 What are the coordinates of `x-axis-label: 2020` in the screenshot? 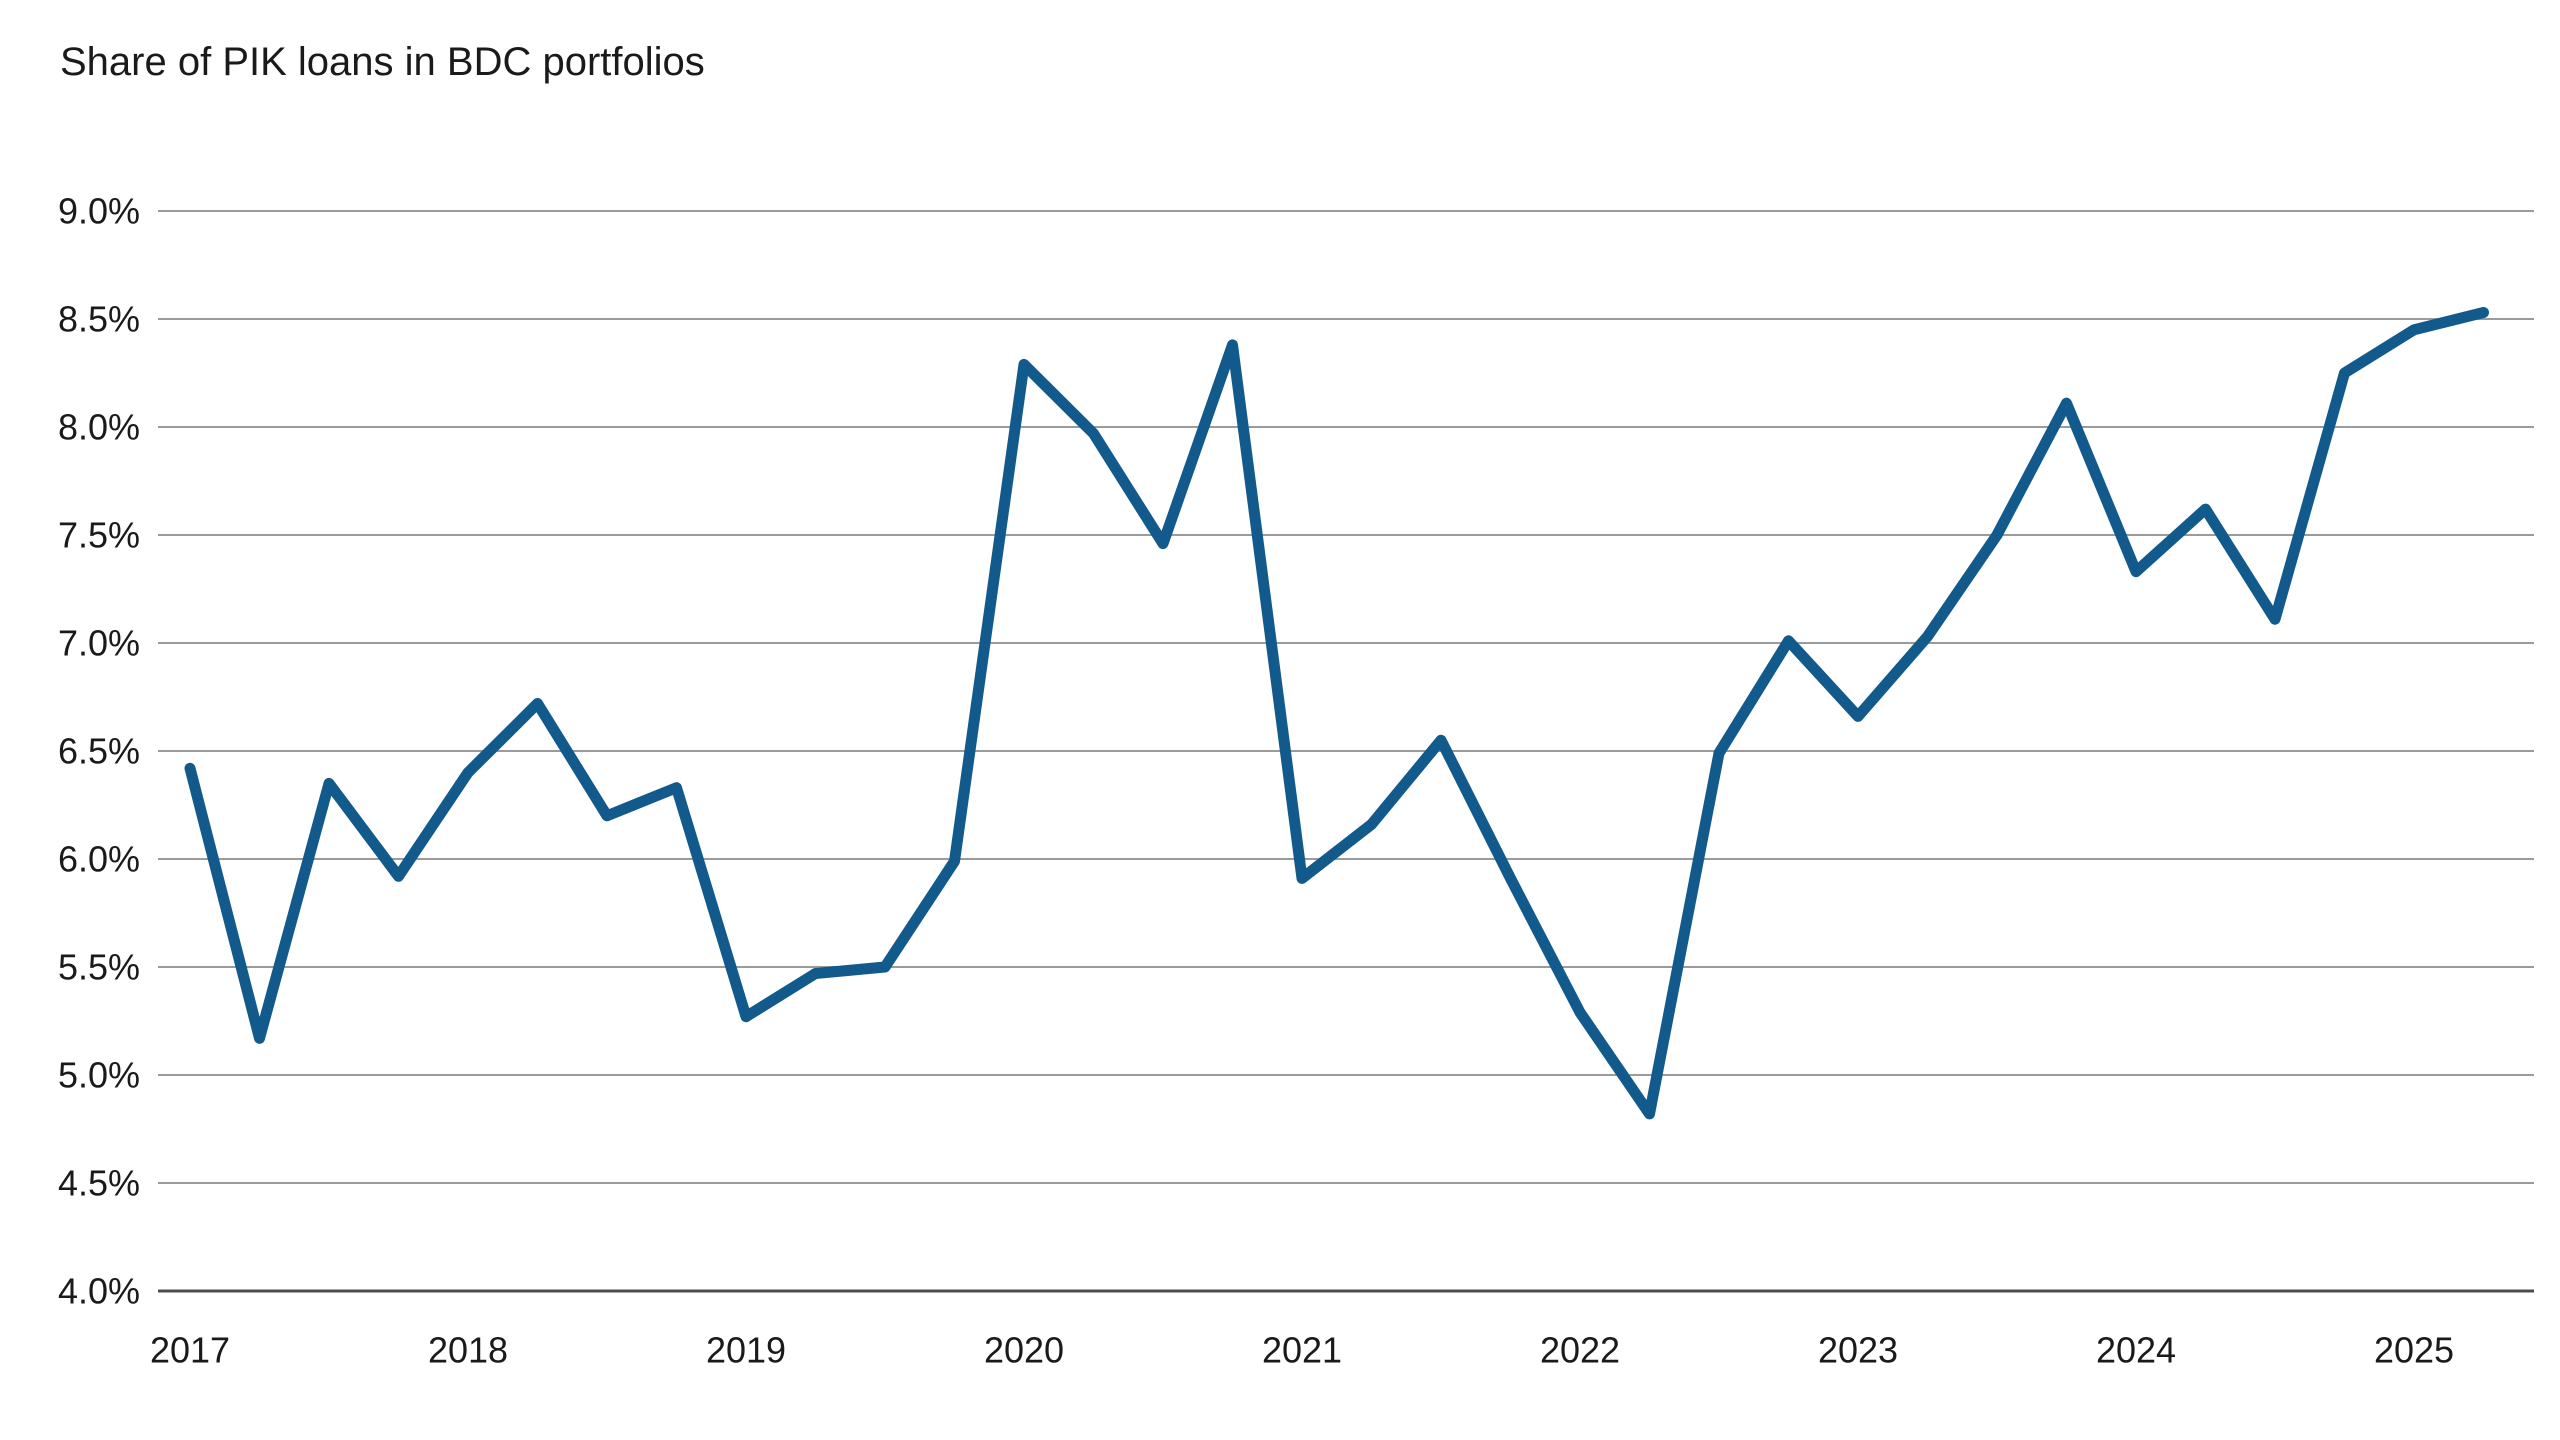 It's located at (1024, 1350).